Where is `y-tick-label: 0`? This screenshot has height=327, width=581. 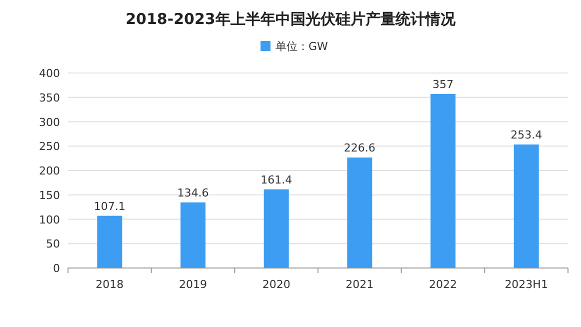
y-tick-label: 0 is located at coordinates (56, 268).